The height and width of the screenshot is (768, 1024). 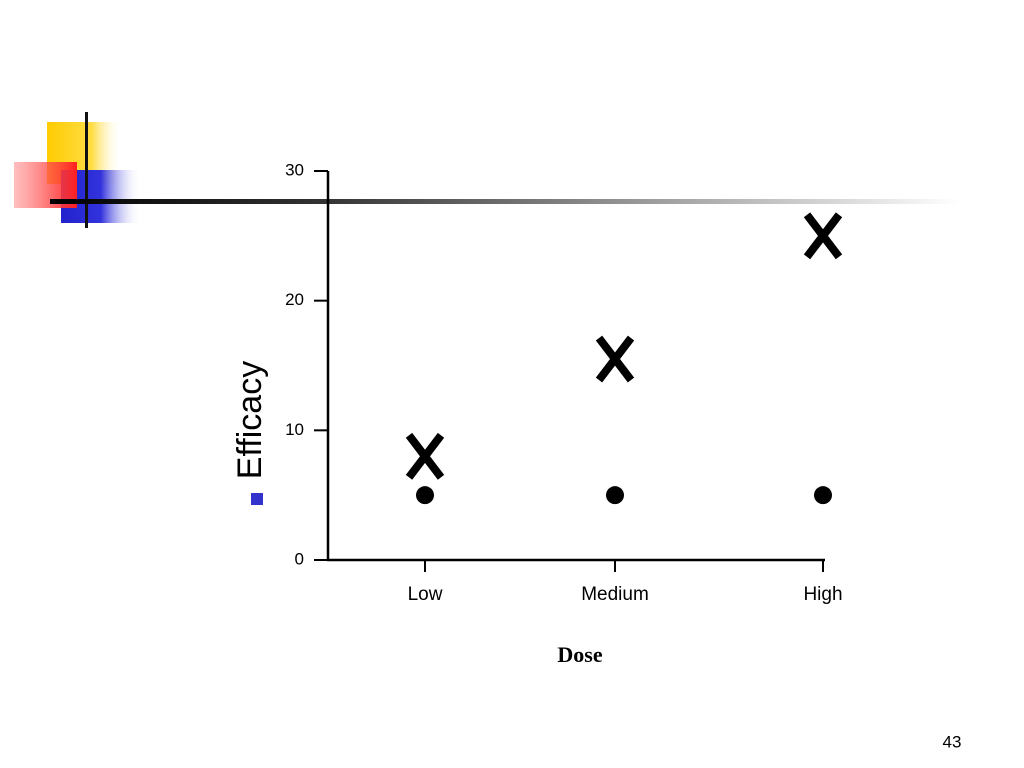 What do you see at coordinates (294, 169) in the screenshot?
I see `y-tick-label: 30` at bounding box center [294, 169].